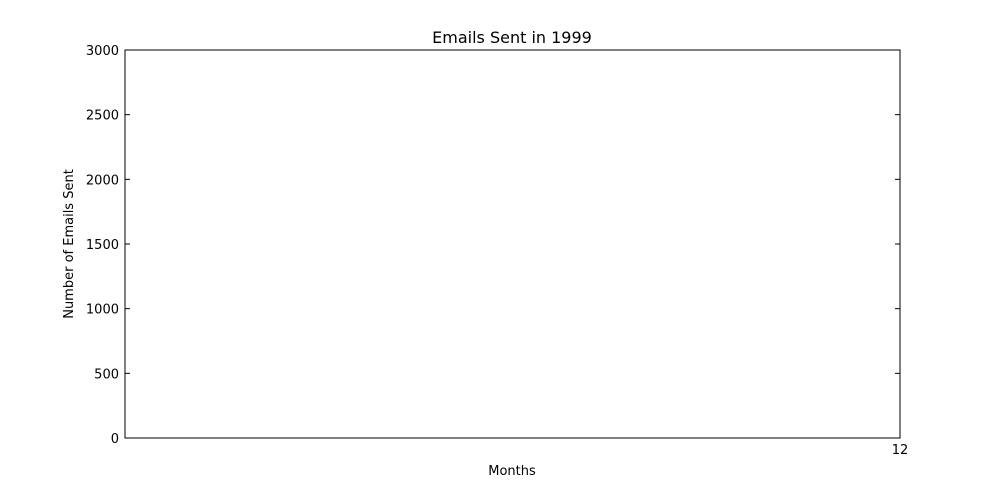  I want to click on x-axis-label: Months, so click(512, 471).